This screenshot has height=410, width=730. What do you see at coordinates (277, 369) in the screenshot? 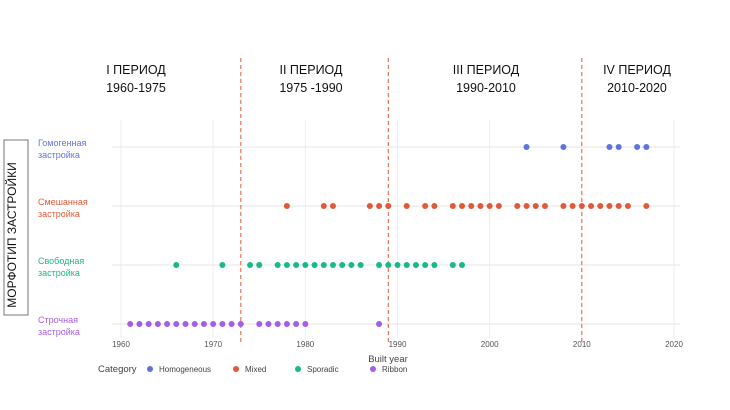
I see `legend: Homogeneous Mixed Sporadic Ribbon` at bounding box center [277, 369].